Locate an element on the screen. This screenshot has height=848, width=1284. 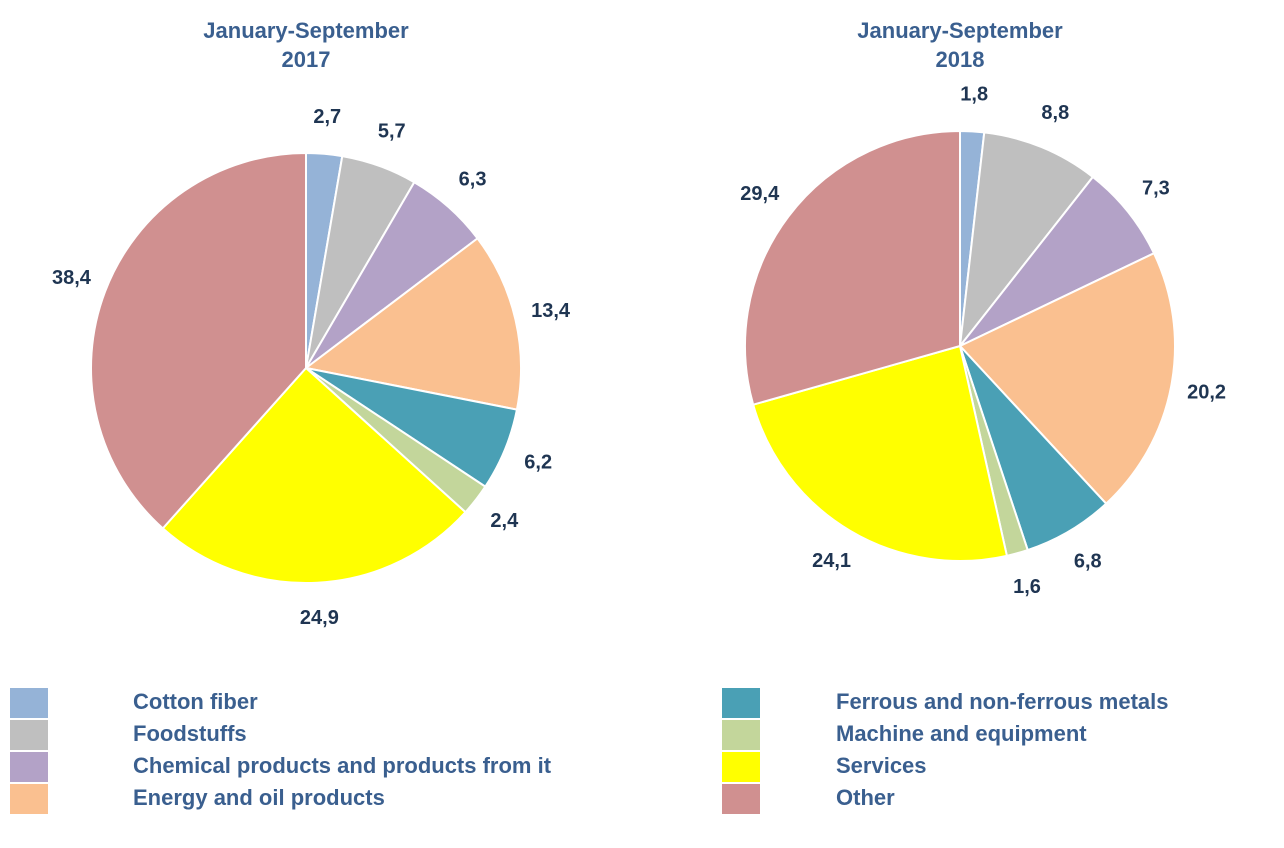
data-label: 1,8 is located at coordinates (974, 95).